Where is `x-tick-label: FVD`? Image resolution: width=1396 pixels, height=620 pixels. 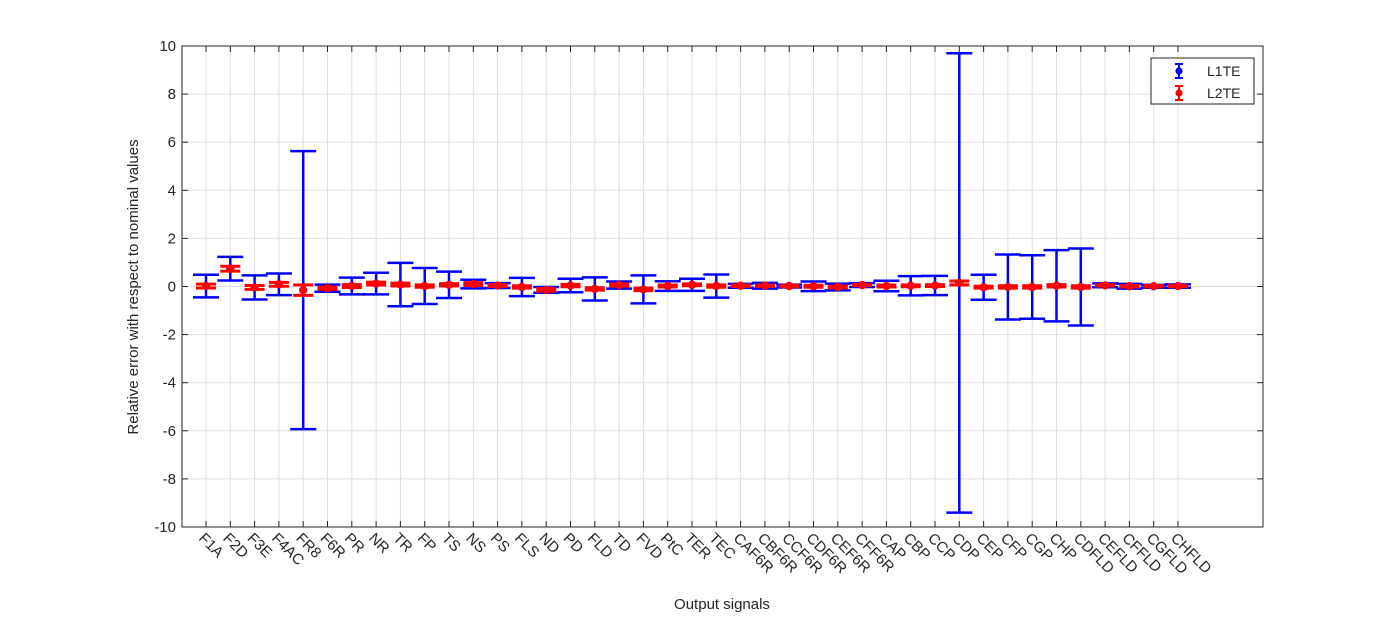
x-tick-label: FVD is located at coordinates (649, 546).